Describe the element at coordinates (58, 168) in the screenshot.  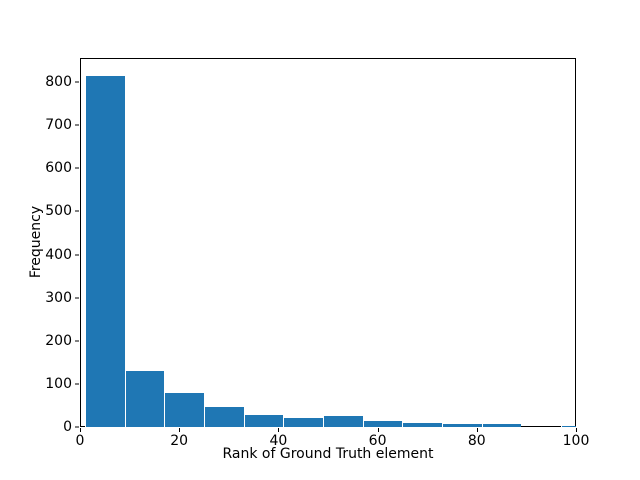
I see `y-tick-label: 600` at that location.